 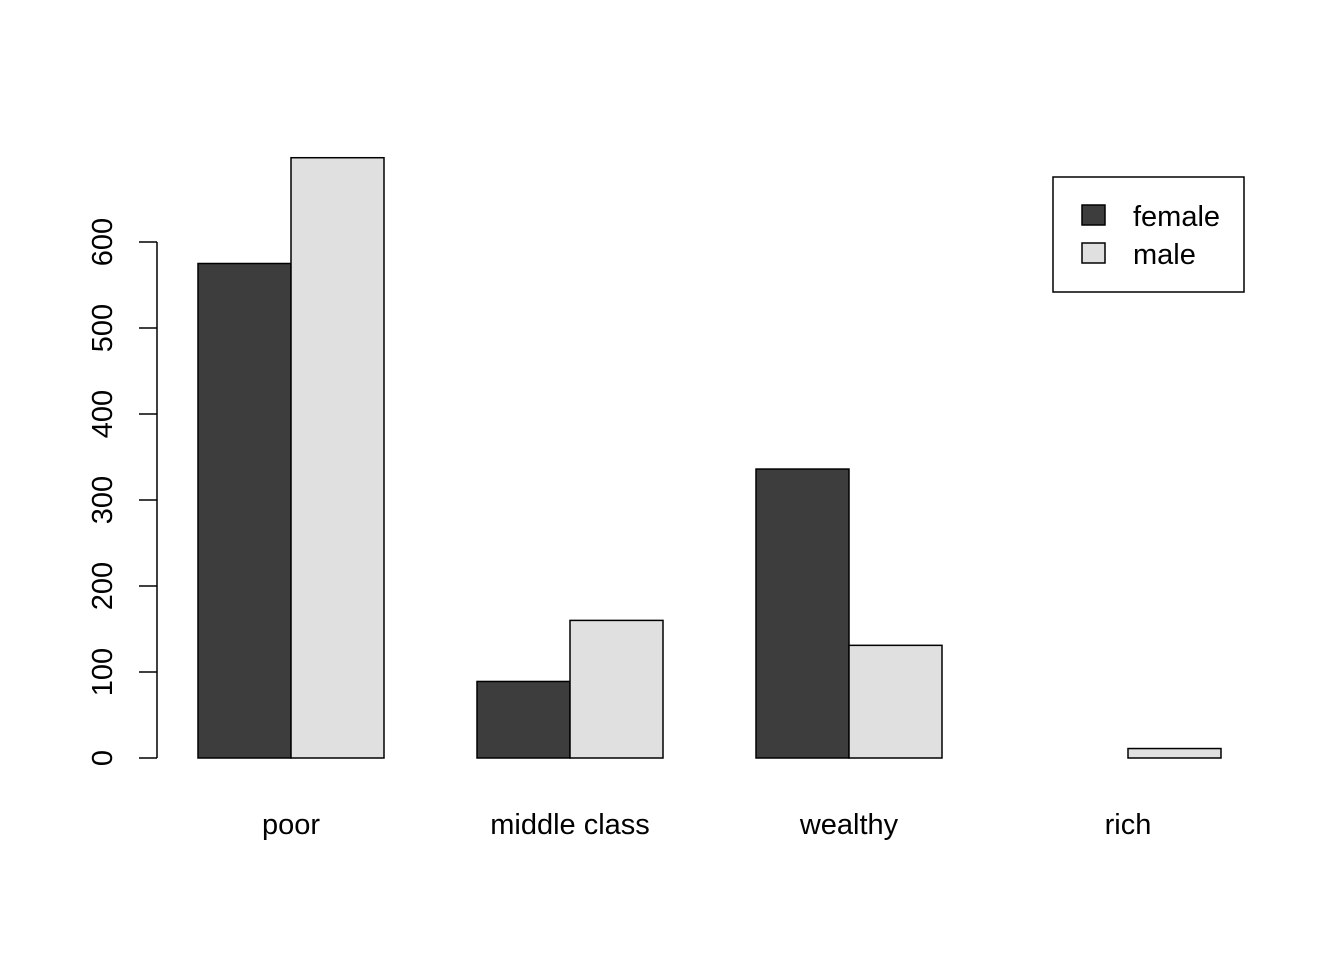 What do you see at coordinates (103, 758) in the screenshot?
I see `y-tick-label: 0` at bounding box center [103, 758].